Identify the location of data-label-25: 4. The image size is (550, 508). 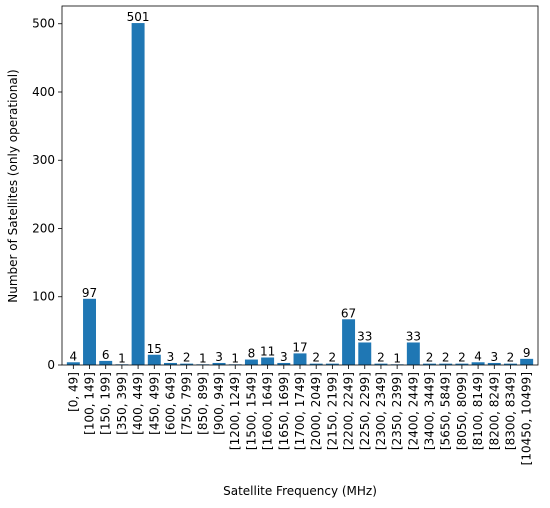
(478, 356).